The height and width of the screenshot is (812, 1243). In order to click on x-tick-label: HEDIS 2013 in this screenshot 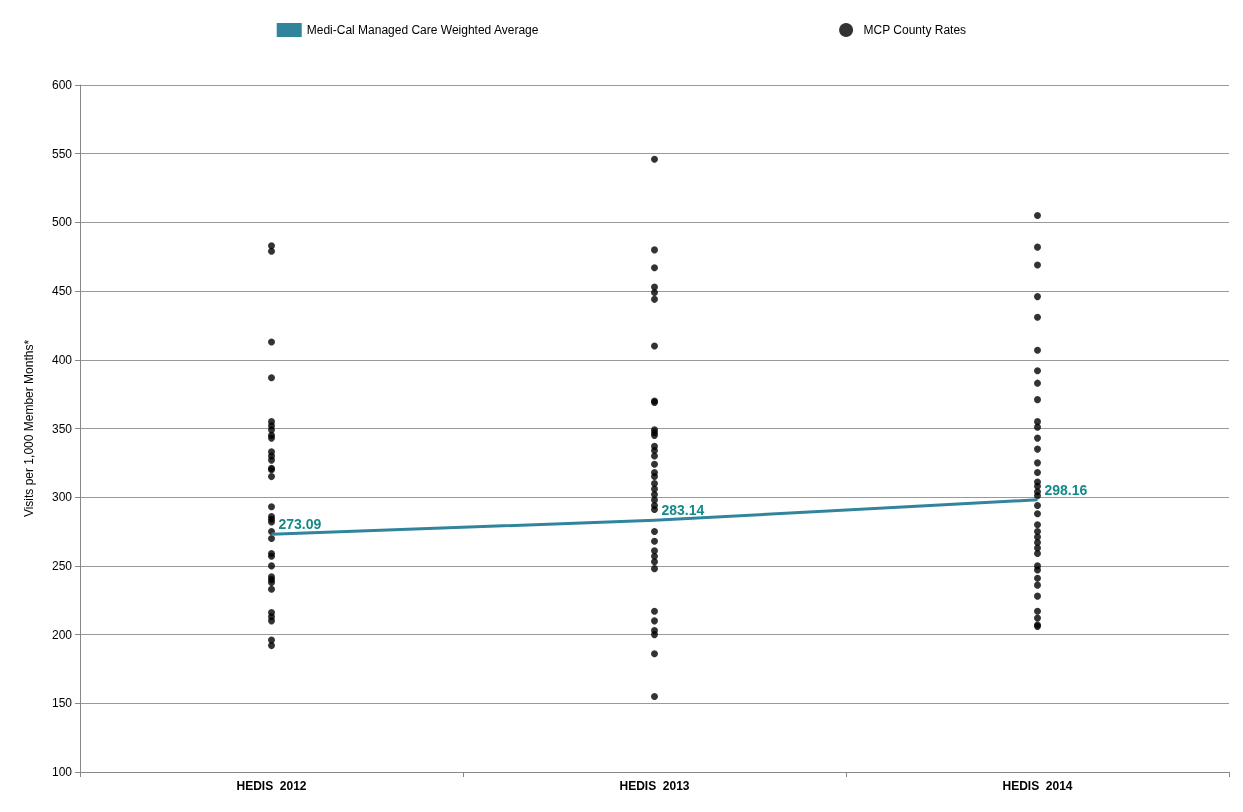, I will do `click(654, 786)`.